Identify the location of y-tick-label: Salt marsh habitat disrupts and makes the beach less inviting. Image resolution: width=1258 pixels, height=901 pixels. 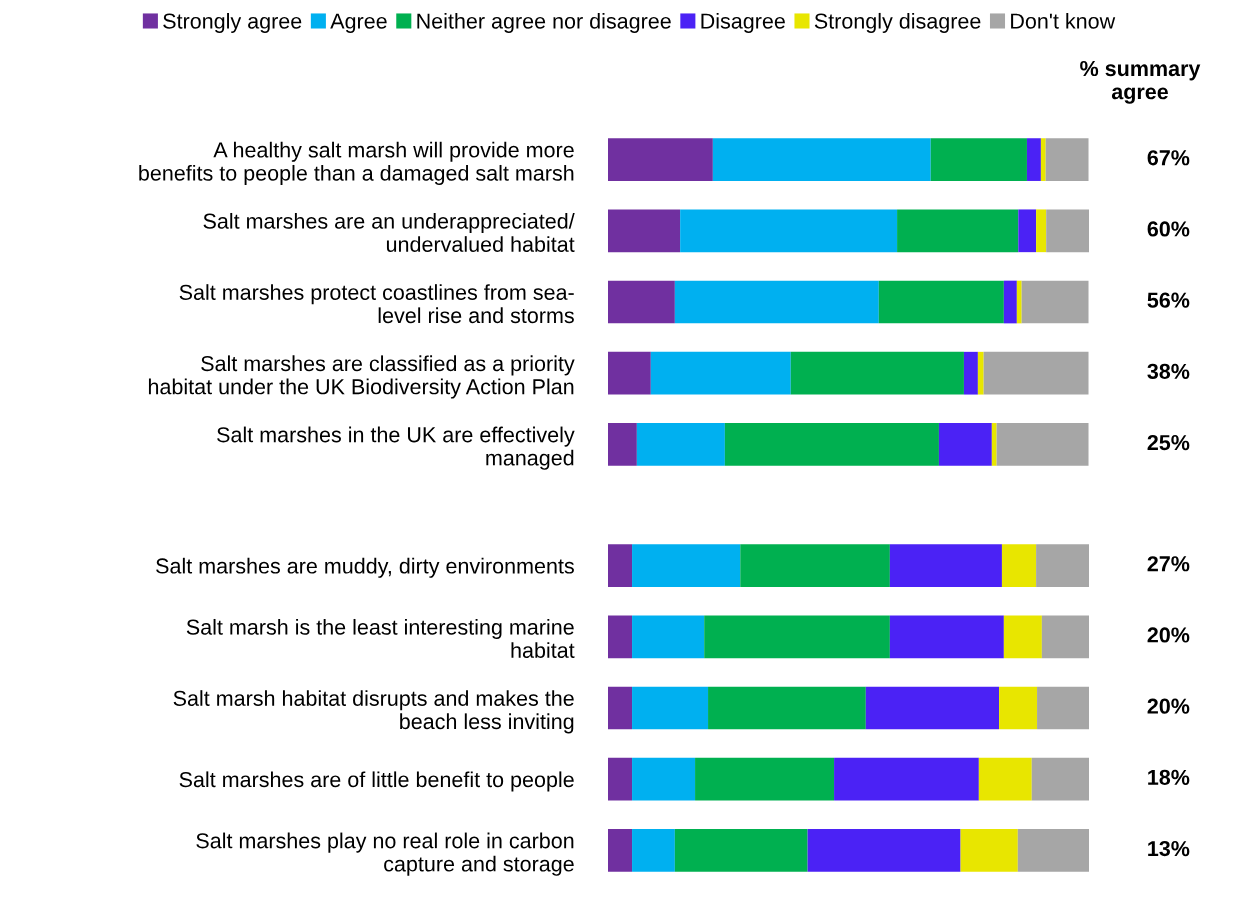
(373, 712).